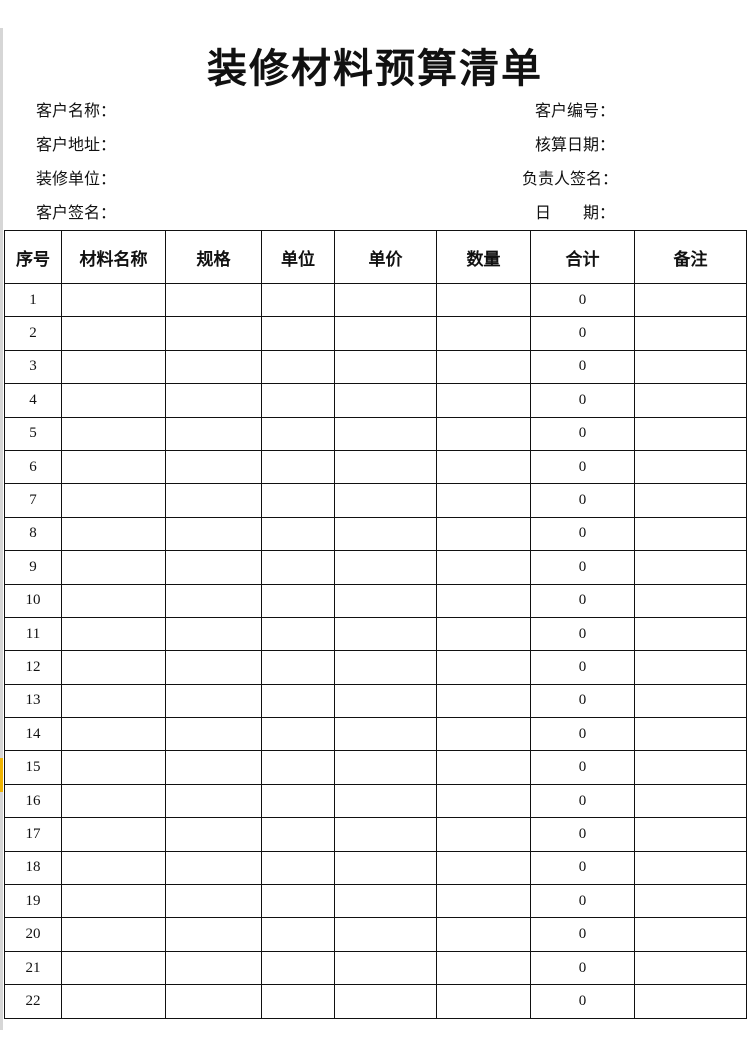  What do you see at coordinates (33, 701) in the screenshot?
I see `cell-no: 13` at bounding box center [33, 701].